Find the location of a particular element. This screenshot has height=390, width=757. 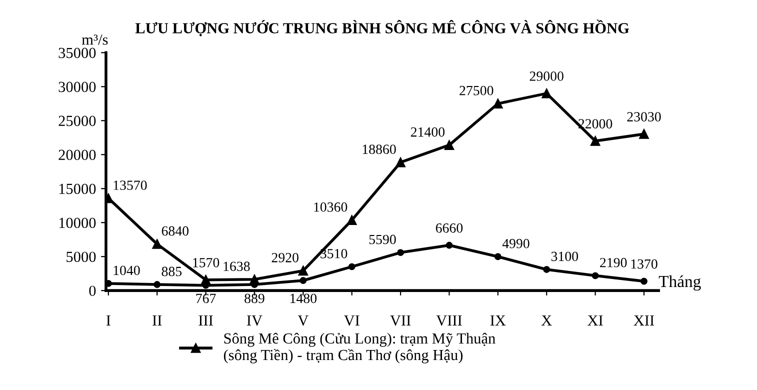

data-label: 1480 is located at coordinates (303, 299).